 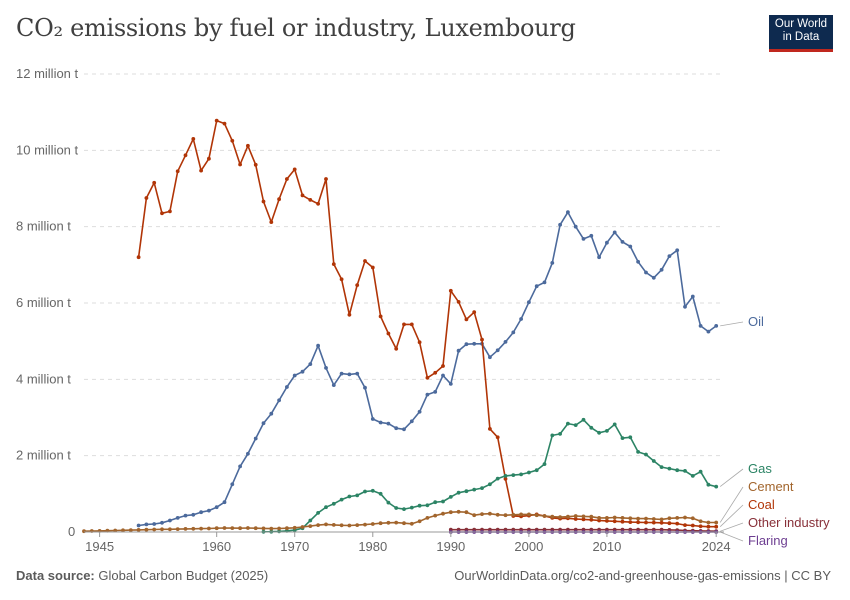 I want to click on x-tick-label: 1970, so click(x=294, y=546).